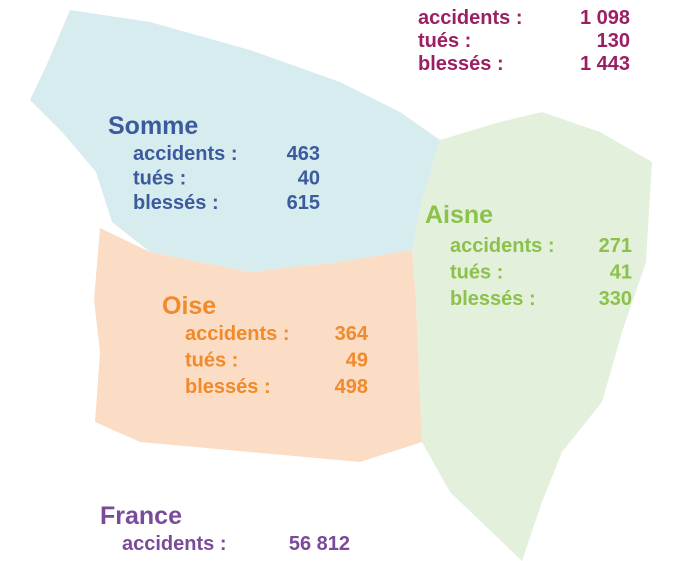 Image resolution: width=687 pixels, height=561 pixels. What do you see at coordinates (621, 273) in the screenshot?
I see `stat-value: 41` at bounding box center [621, 273].